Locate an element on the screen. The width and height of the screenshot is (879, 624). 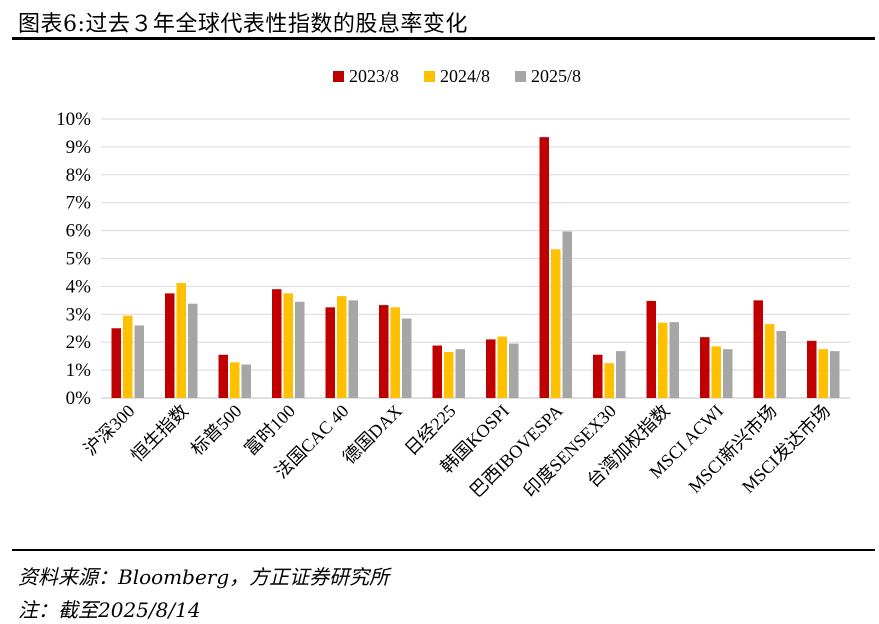
chart-title: 图表6:过去３年全球代表性指数的股息率变化 is located at coordinates (243, 24).